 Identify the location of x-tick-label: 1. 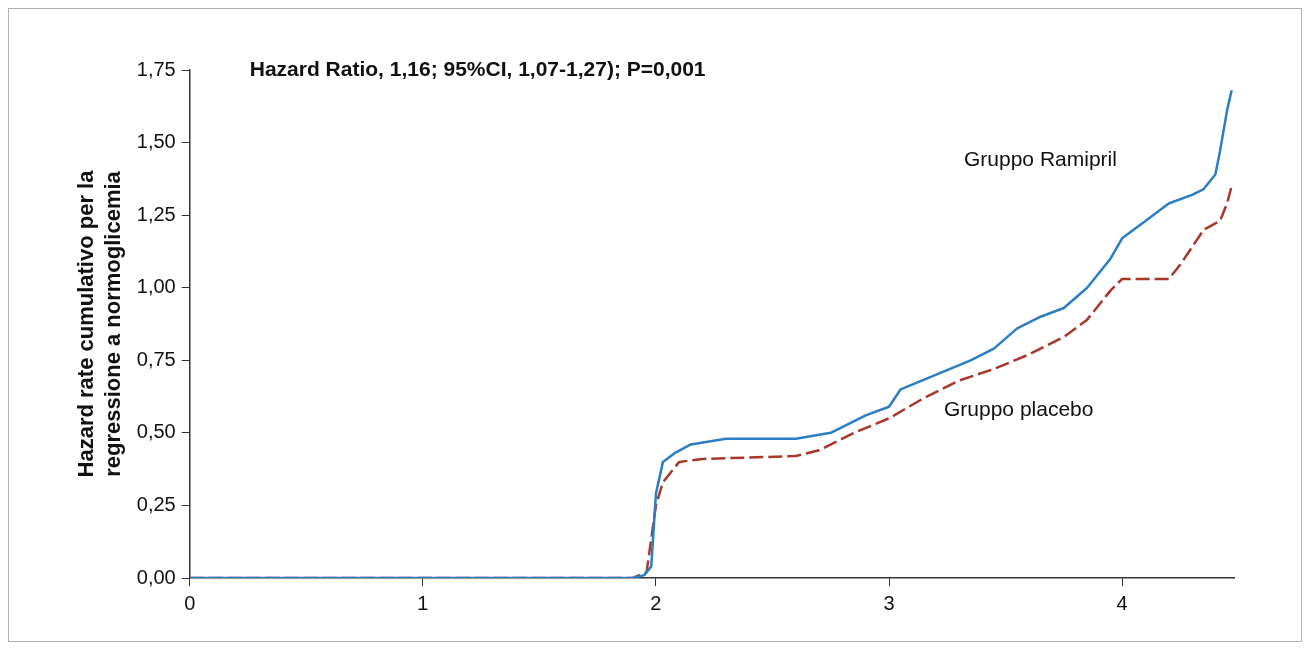
(423, 602).